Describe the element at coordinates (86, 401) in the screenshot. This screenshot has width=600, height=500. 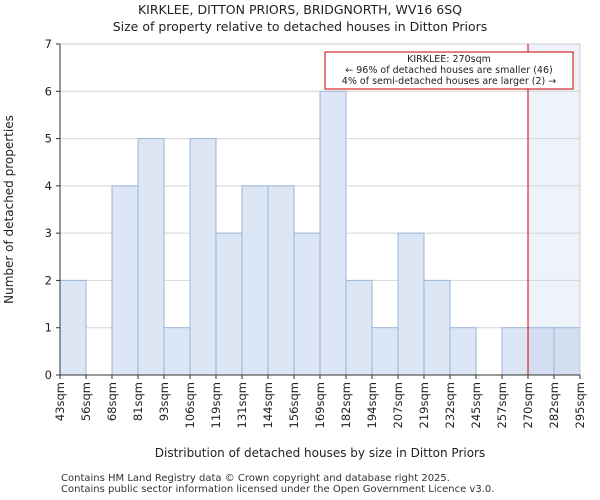
I see `x-tick-label: 56sqm` at that location.